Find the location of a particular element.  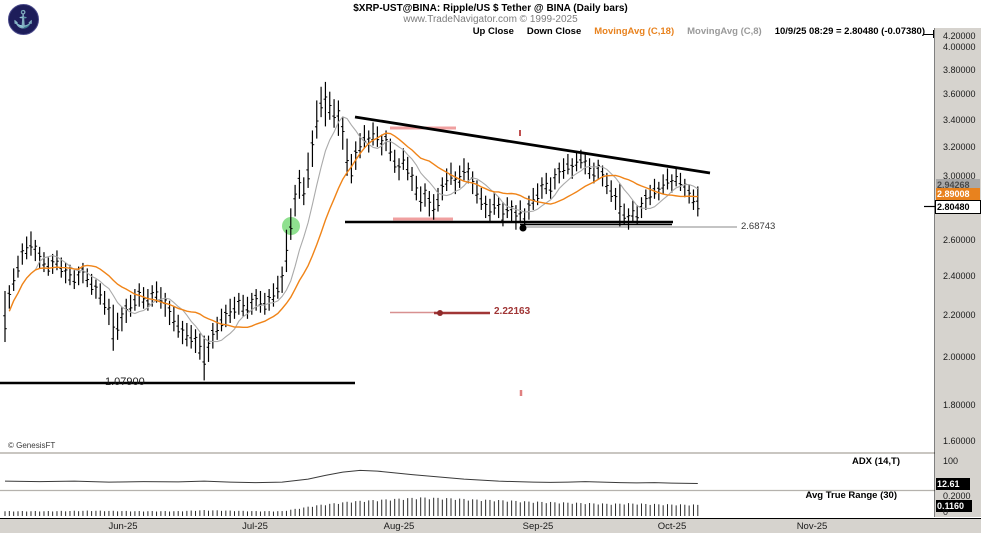

legend-down-close: Down Close is located at coordinates (554, 31).